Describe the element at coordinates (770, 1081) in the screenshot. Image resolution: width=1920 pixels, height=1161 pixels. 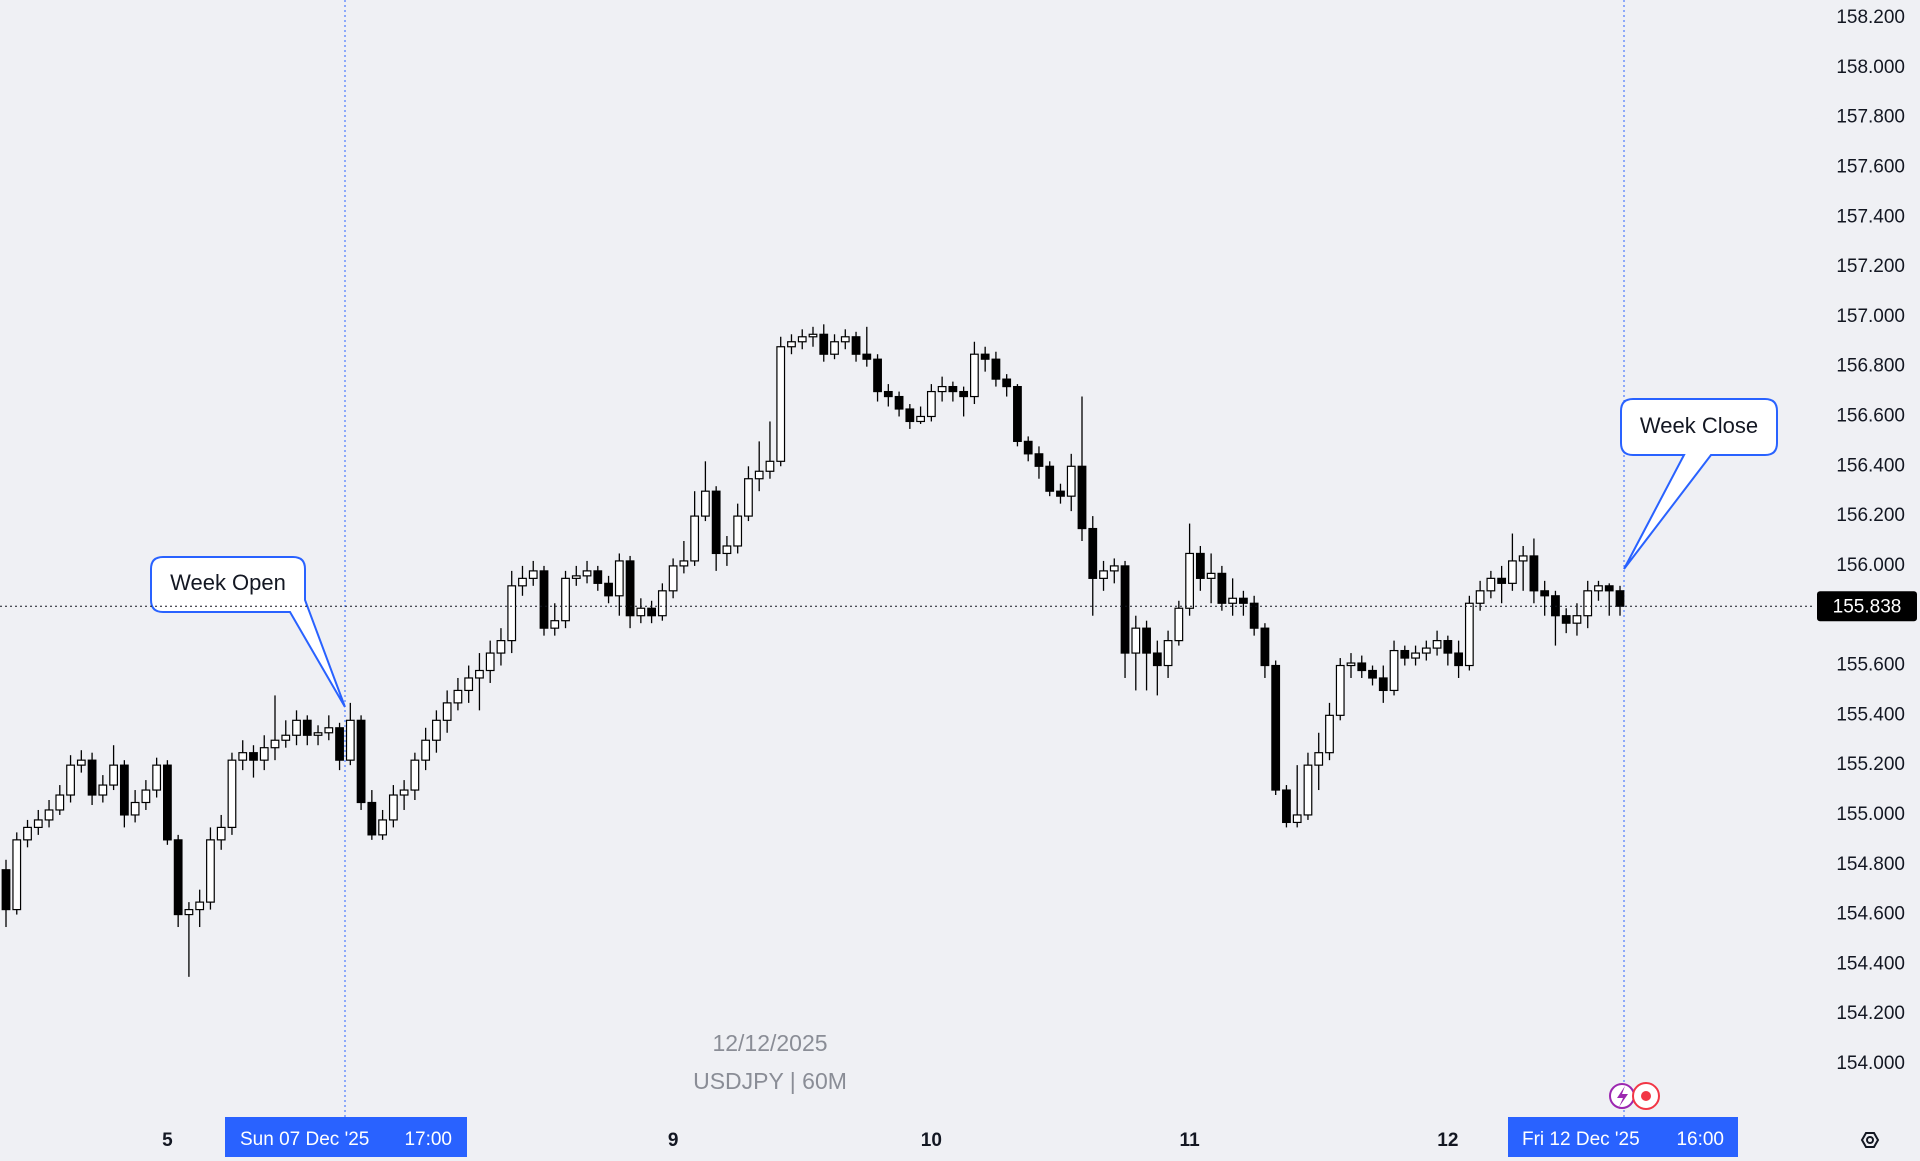
I see `watermark-symbol: USDJPY | 60M` at that location.